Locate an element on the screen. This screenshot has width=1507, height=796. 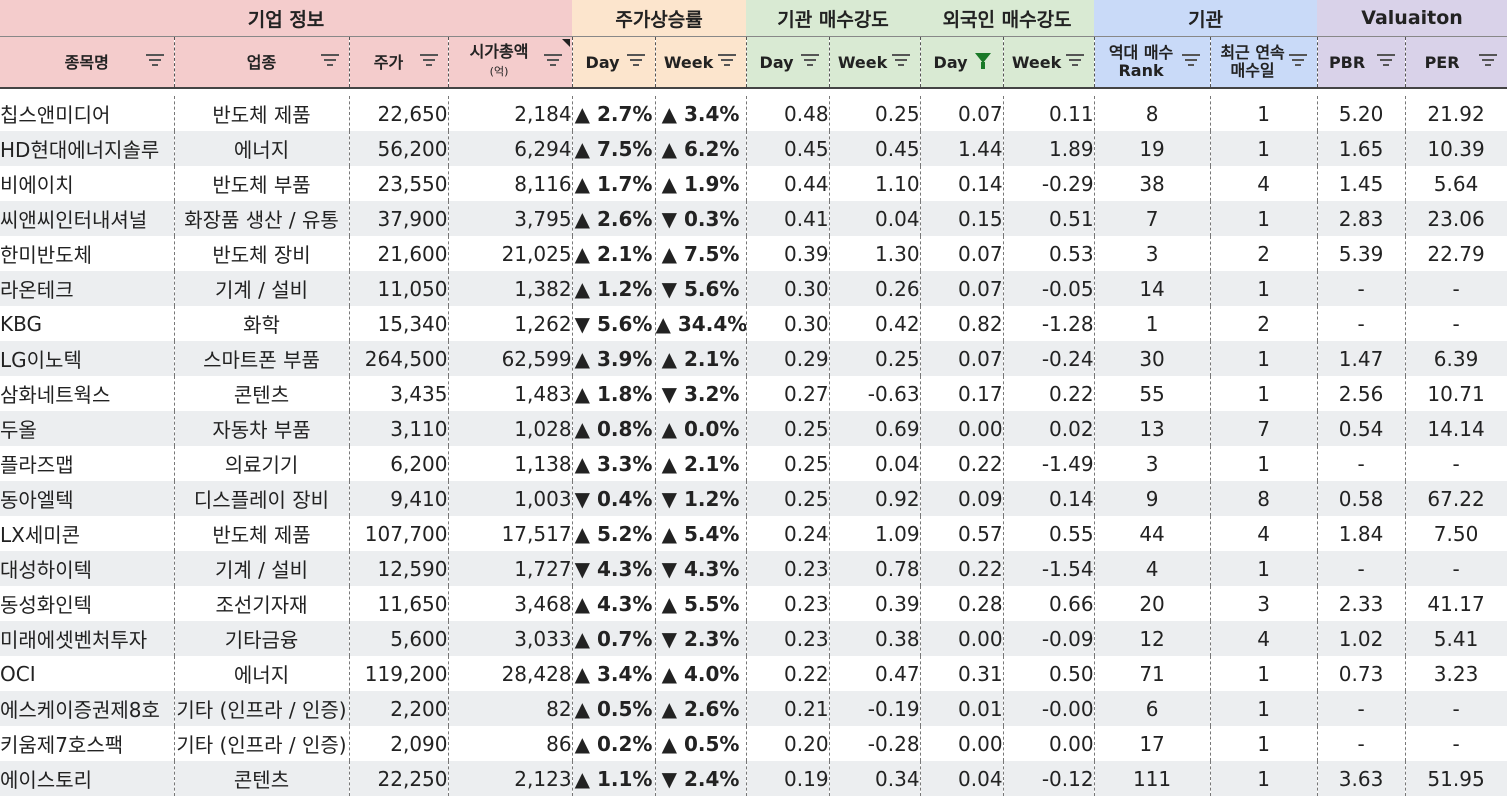
cell-foreign-week: 1.89 is located at coordinates (1049, 148).